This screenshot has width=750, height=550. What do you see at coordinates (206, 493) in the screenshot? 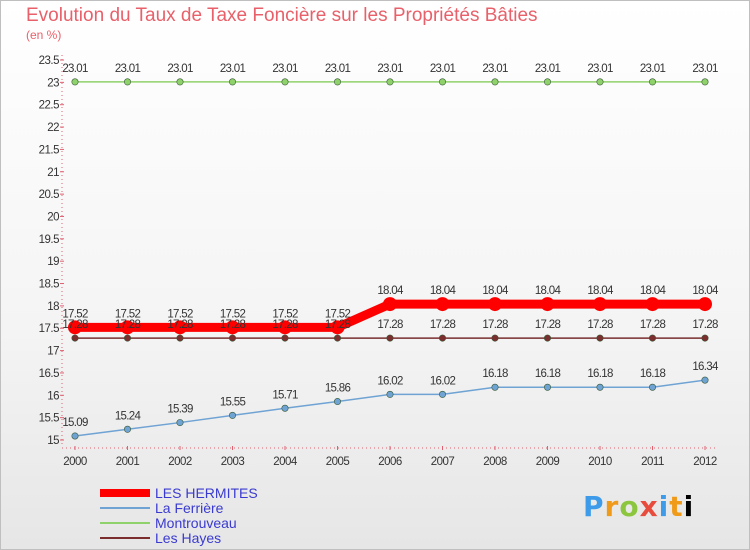
I see `legend-label: LES HERMITES` at bounding box center [206, 493].